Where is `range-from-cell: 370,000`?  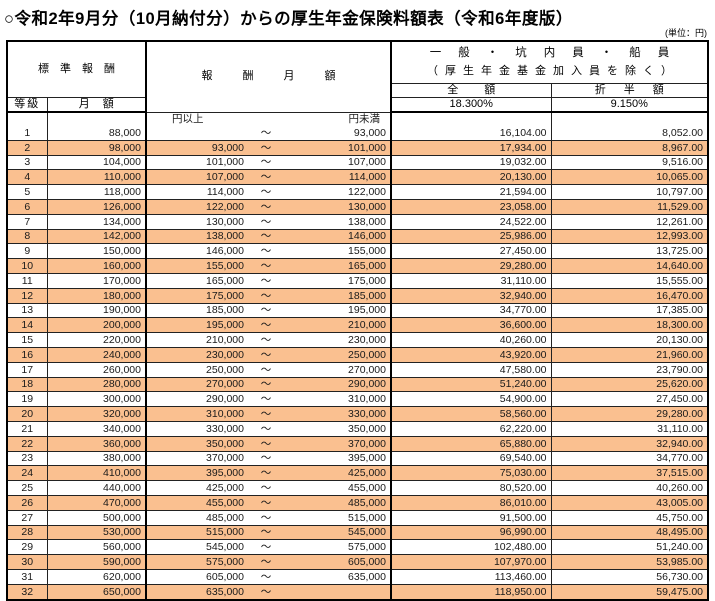 range-from-cell: 370,000 is located at coordinates (198, 458).